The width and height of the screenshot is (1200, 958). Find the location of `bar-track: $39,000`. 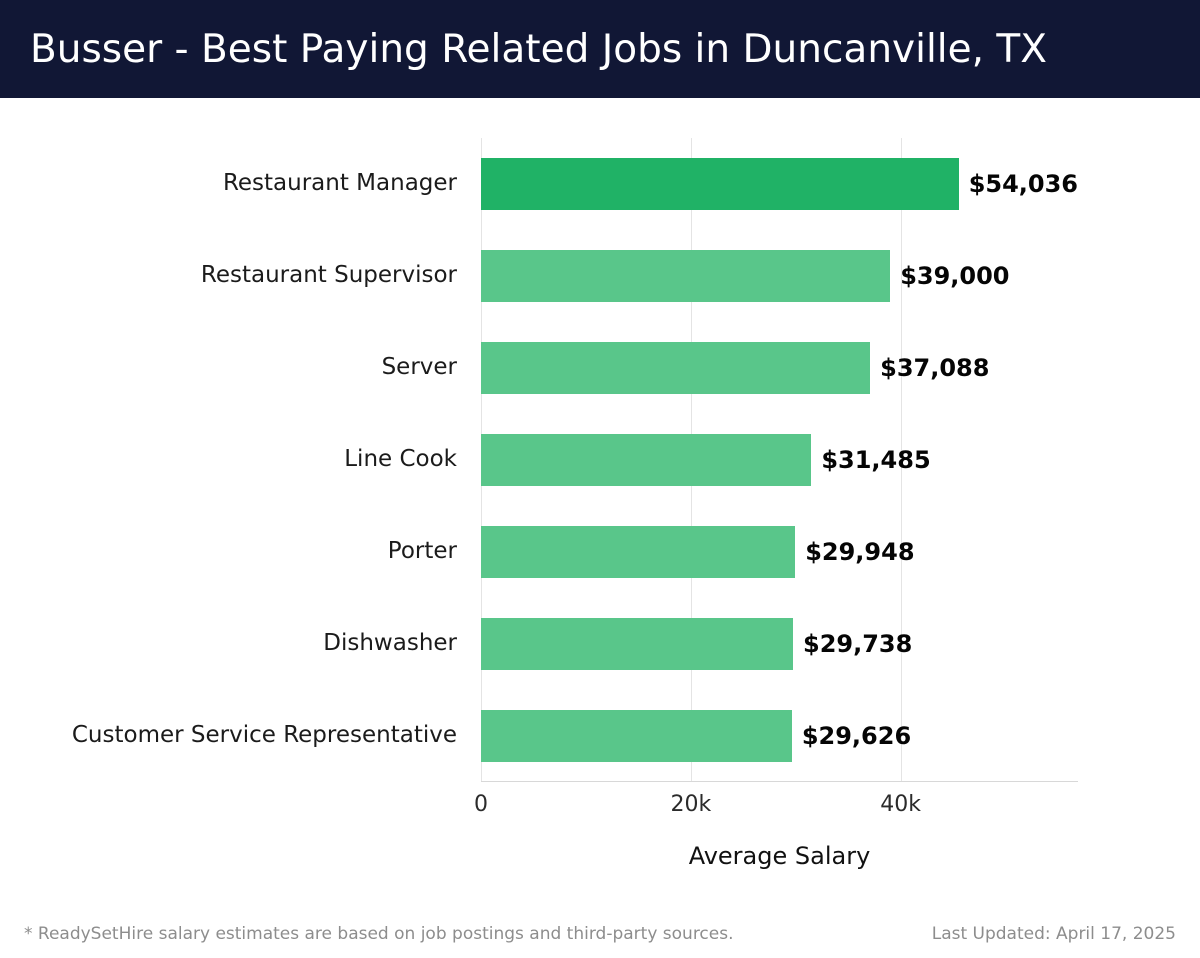

bar-track: $39,000 is located at coordinates (779, 276).